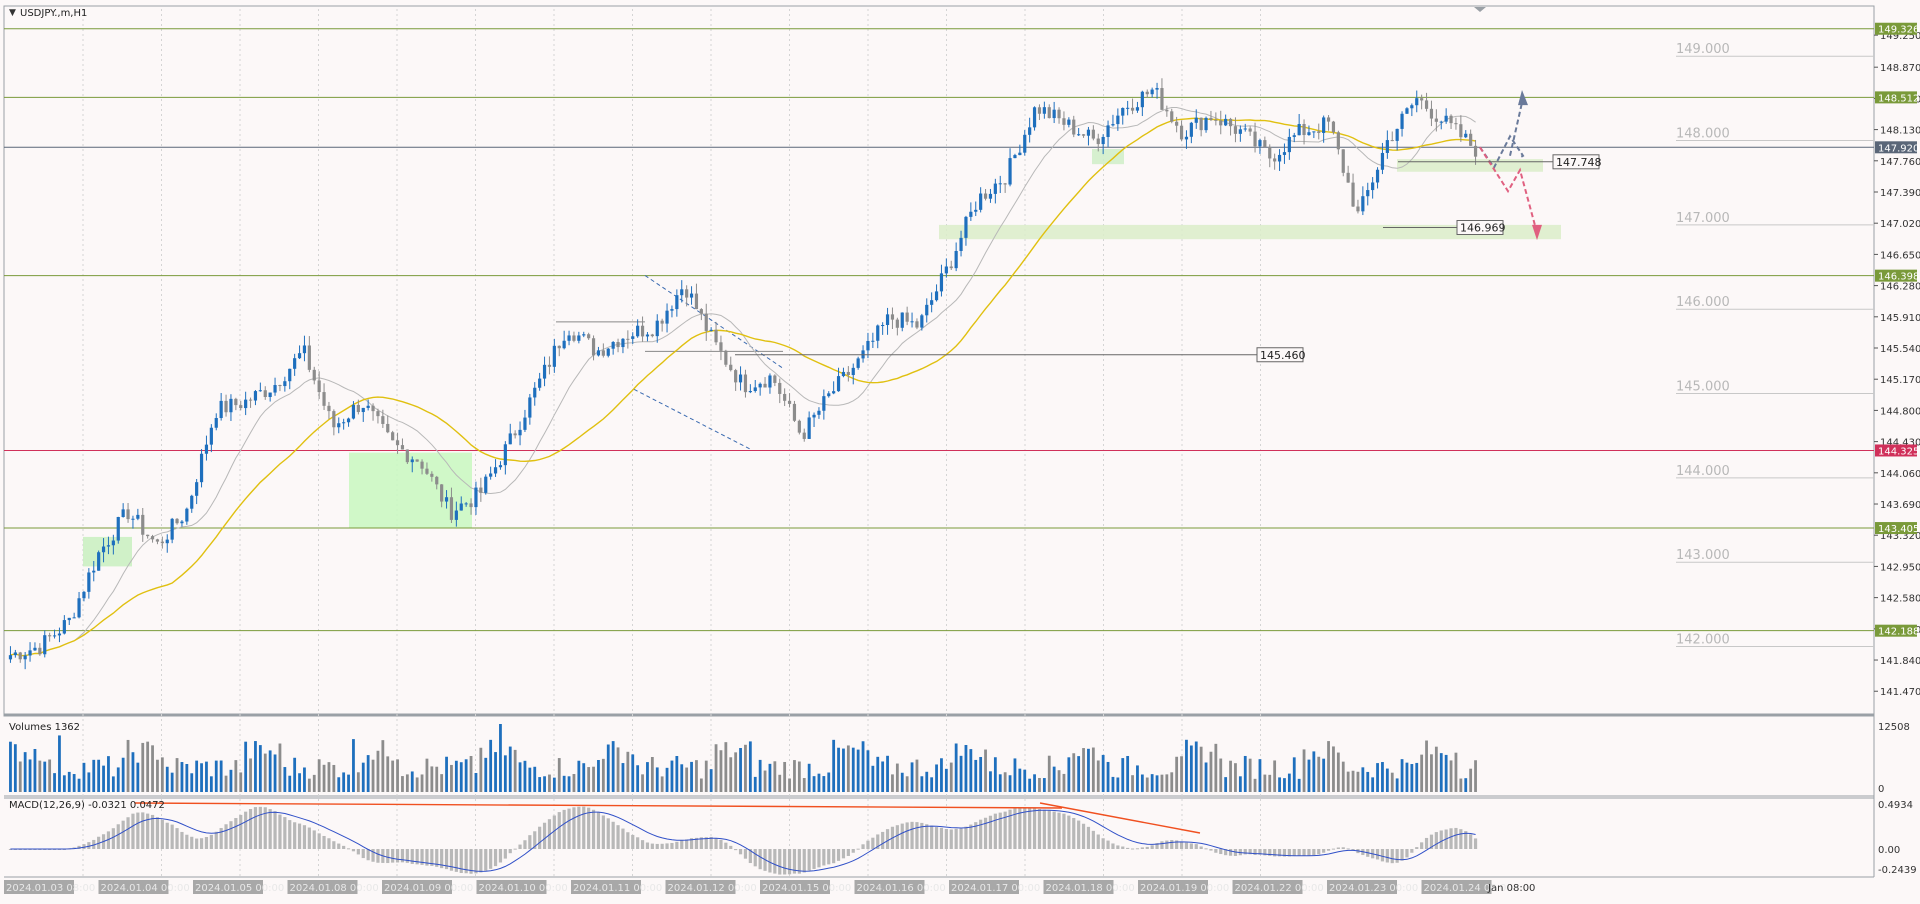 The width and height of the screenshot is (1920, 904). I want to click on level-145460-label-box, so click(1280, 355).